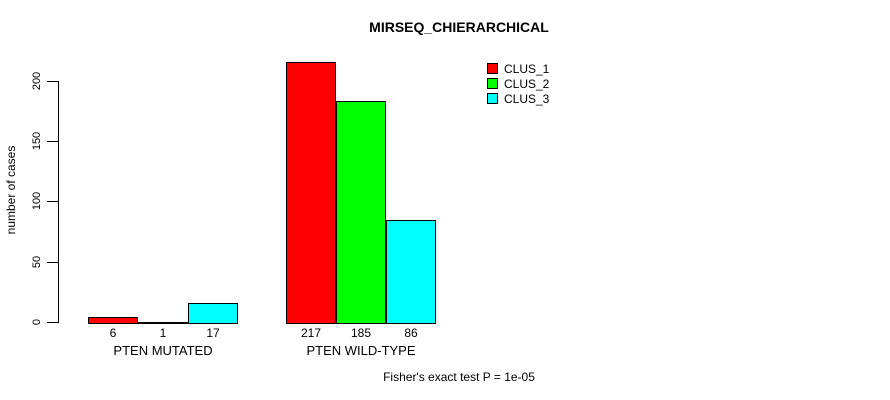 Image resolution: width=890 pixels, height=400 pixels. Describe the element at coordinates (213, 313) in the screenshot. I see `bar-clus-3-pten-mutated` at that location.